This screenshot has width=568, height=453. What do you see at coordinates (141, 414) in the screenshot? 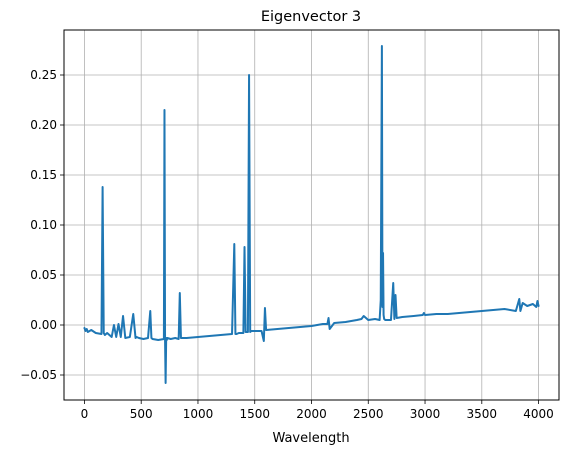
I see `x-tick-label: 500` at bounding box center [141, 414].